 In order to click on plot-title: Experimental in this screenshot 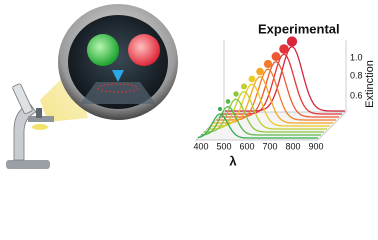, I will do `click(299, 28)`.